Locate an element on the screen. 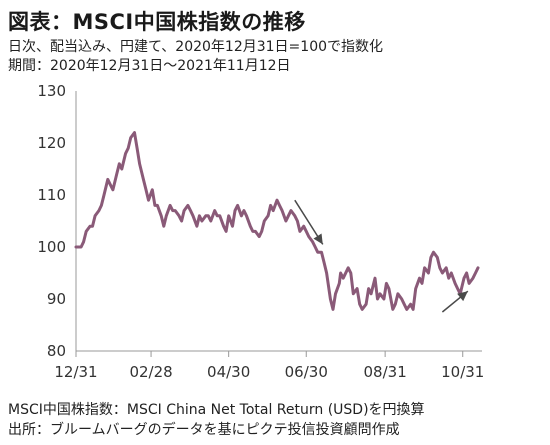 This screenshot has width=550, height=445. y-tick-label: 120 is located at coordinates (51, 143).